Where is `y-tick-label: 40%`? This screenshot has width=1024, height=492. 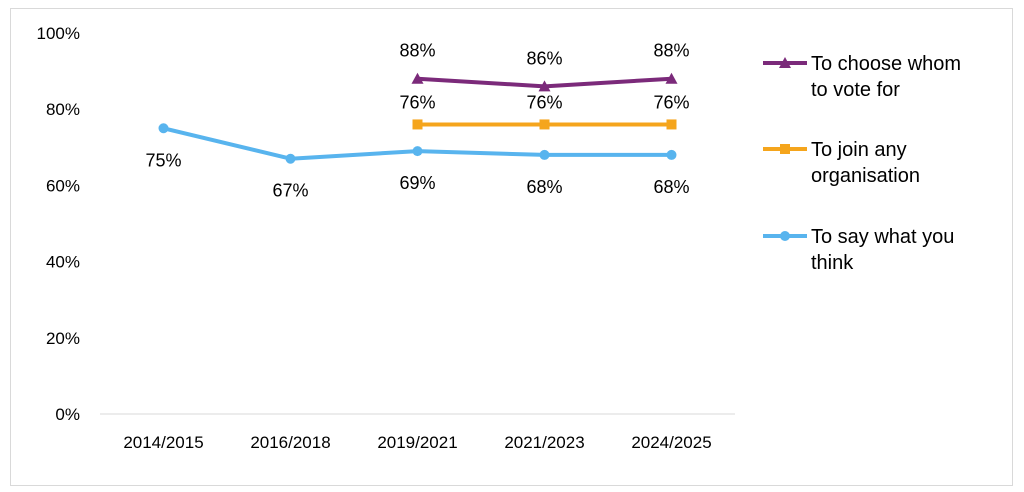
y-tick-label: 40% is located at coordinates (63, 262).